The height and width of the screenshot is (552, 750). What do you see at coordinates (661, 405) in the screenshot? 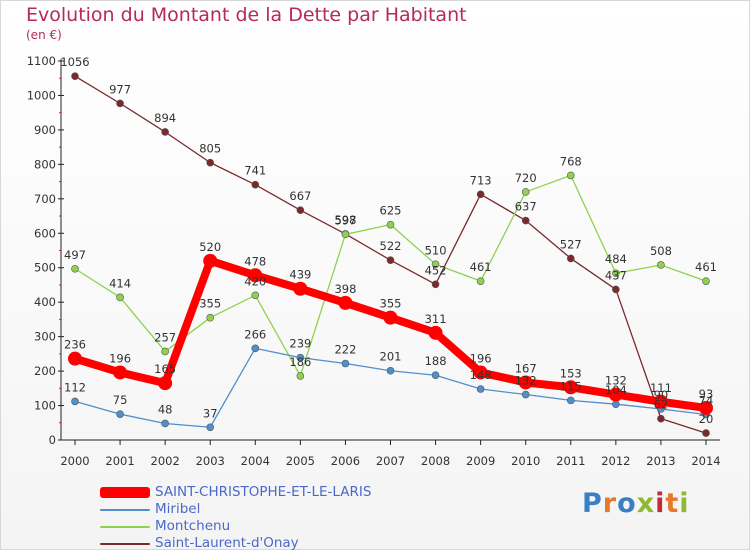
I see `data-label-saint-laurent: 62` at bounding box center [661, 405].